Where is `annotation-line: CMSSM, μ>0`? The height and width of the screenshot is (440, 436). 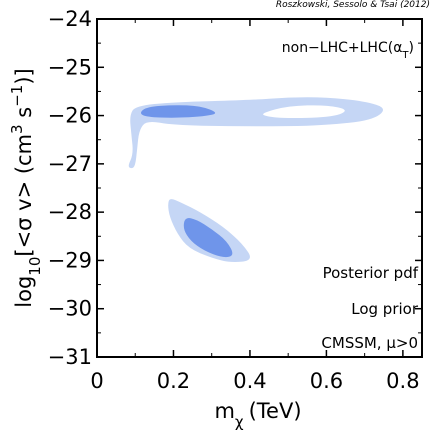 annotation-line: CMSSM, μ>0 is located at coordinates (369, 343).